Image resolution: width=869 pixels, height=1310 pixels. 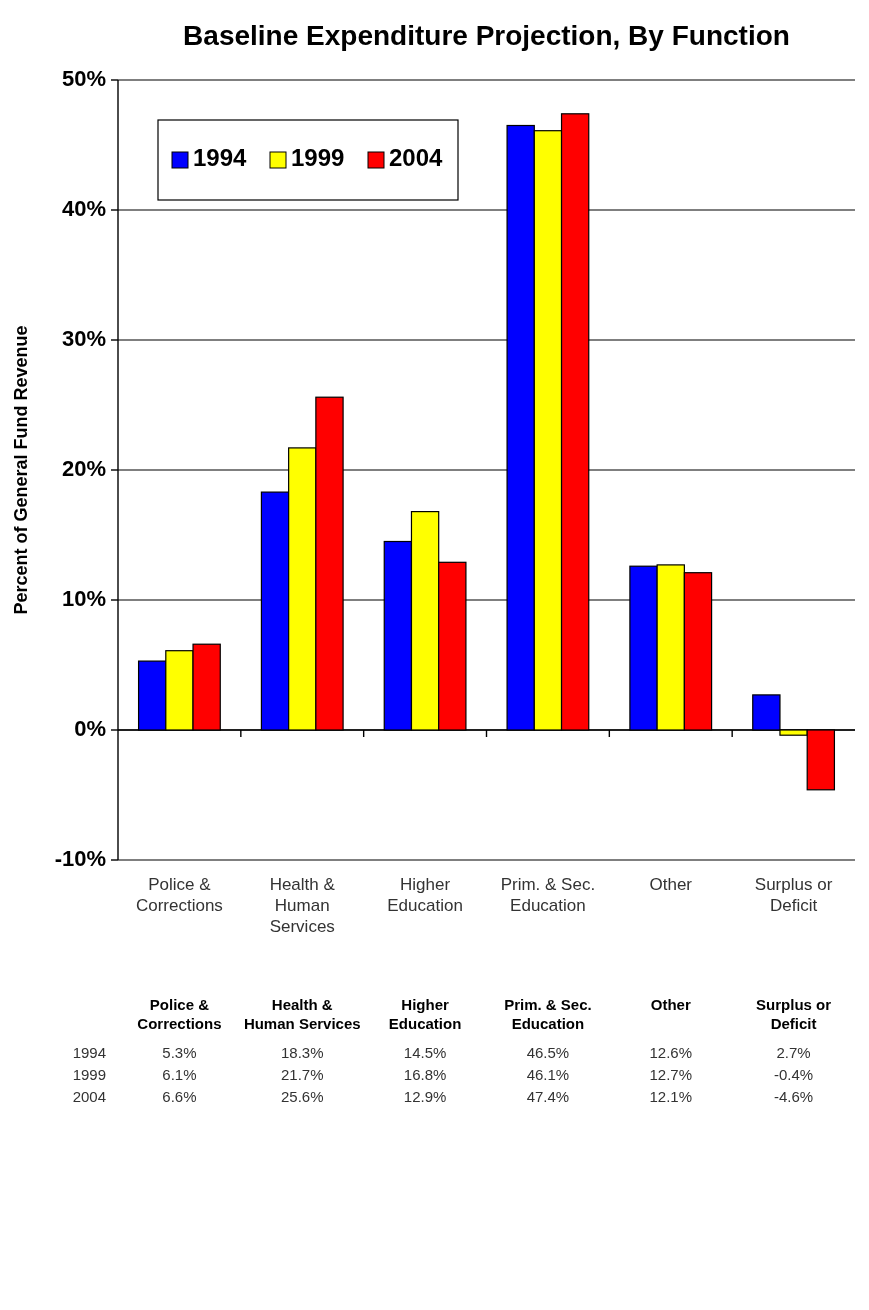 I want to click on data-label: 25.6%, so click(x=302, y=1096).